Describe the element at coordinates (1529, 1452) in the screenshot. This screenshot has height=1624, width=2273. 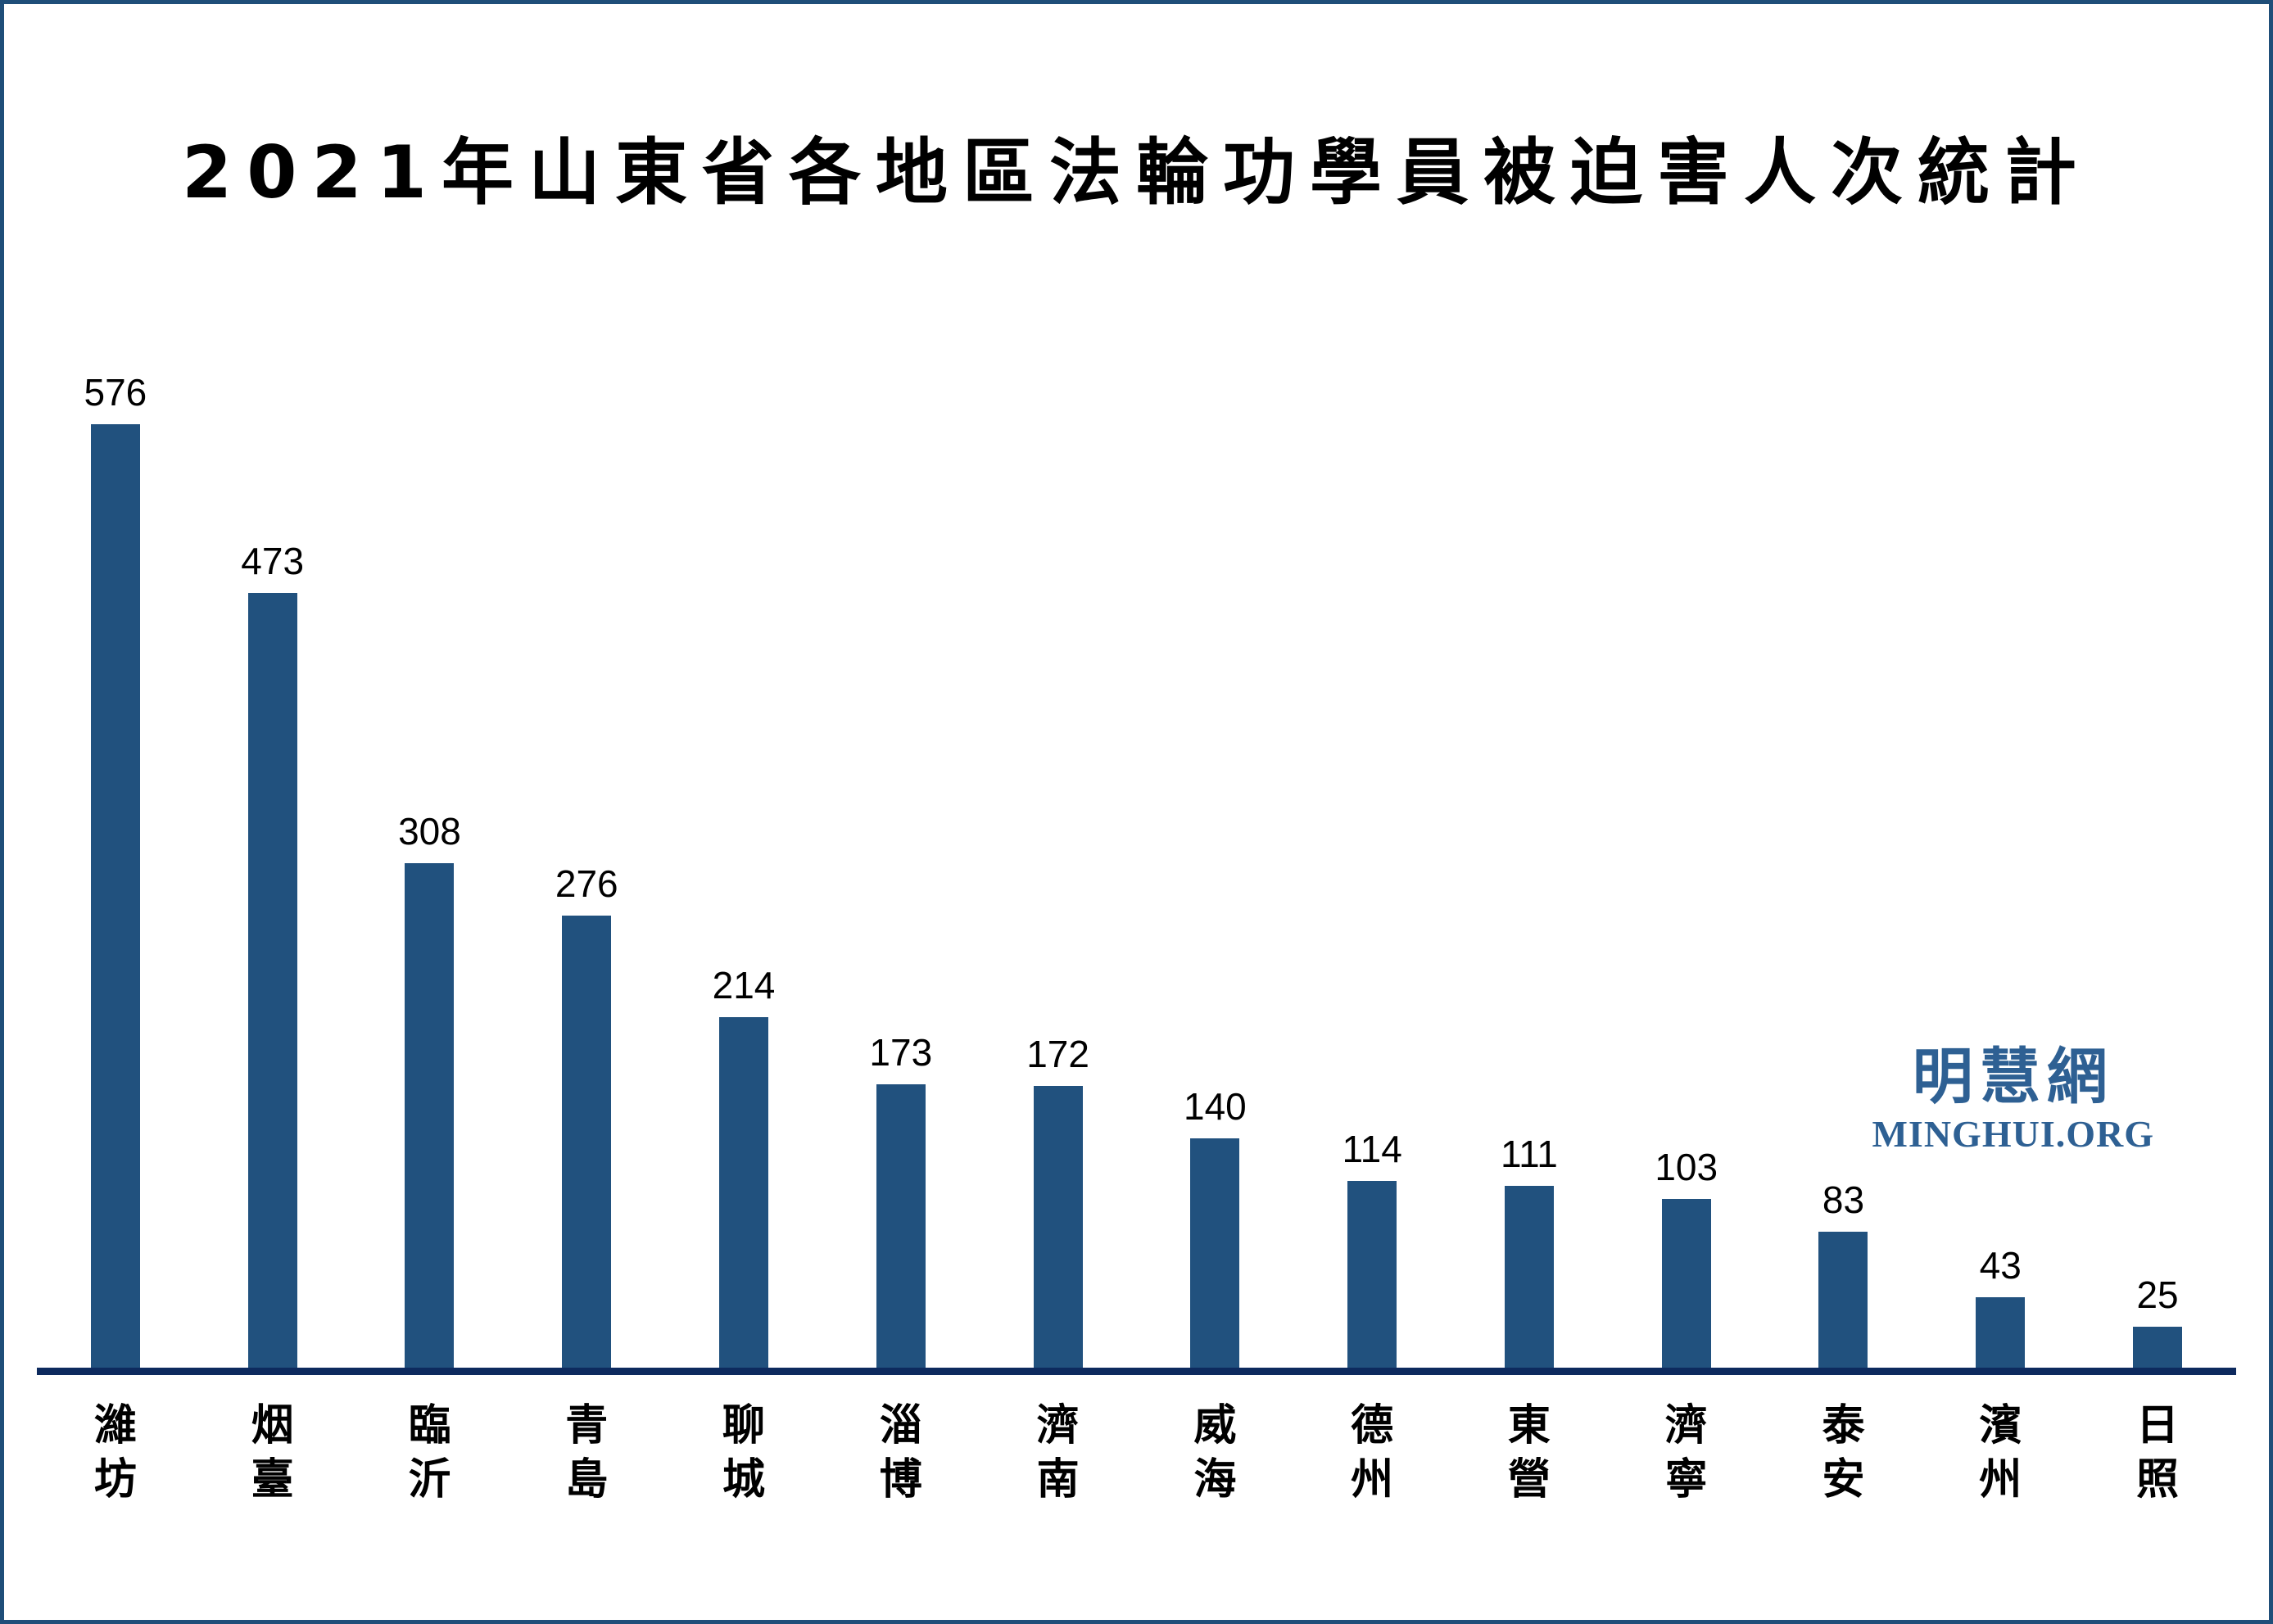
I see `category-label: 東 營` at that location.